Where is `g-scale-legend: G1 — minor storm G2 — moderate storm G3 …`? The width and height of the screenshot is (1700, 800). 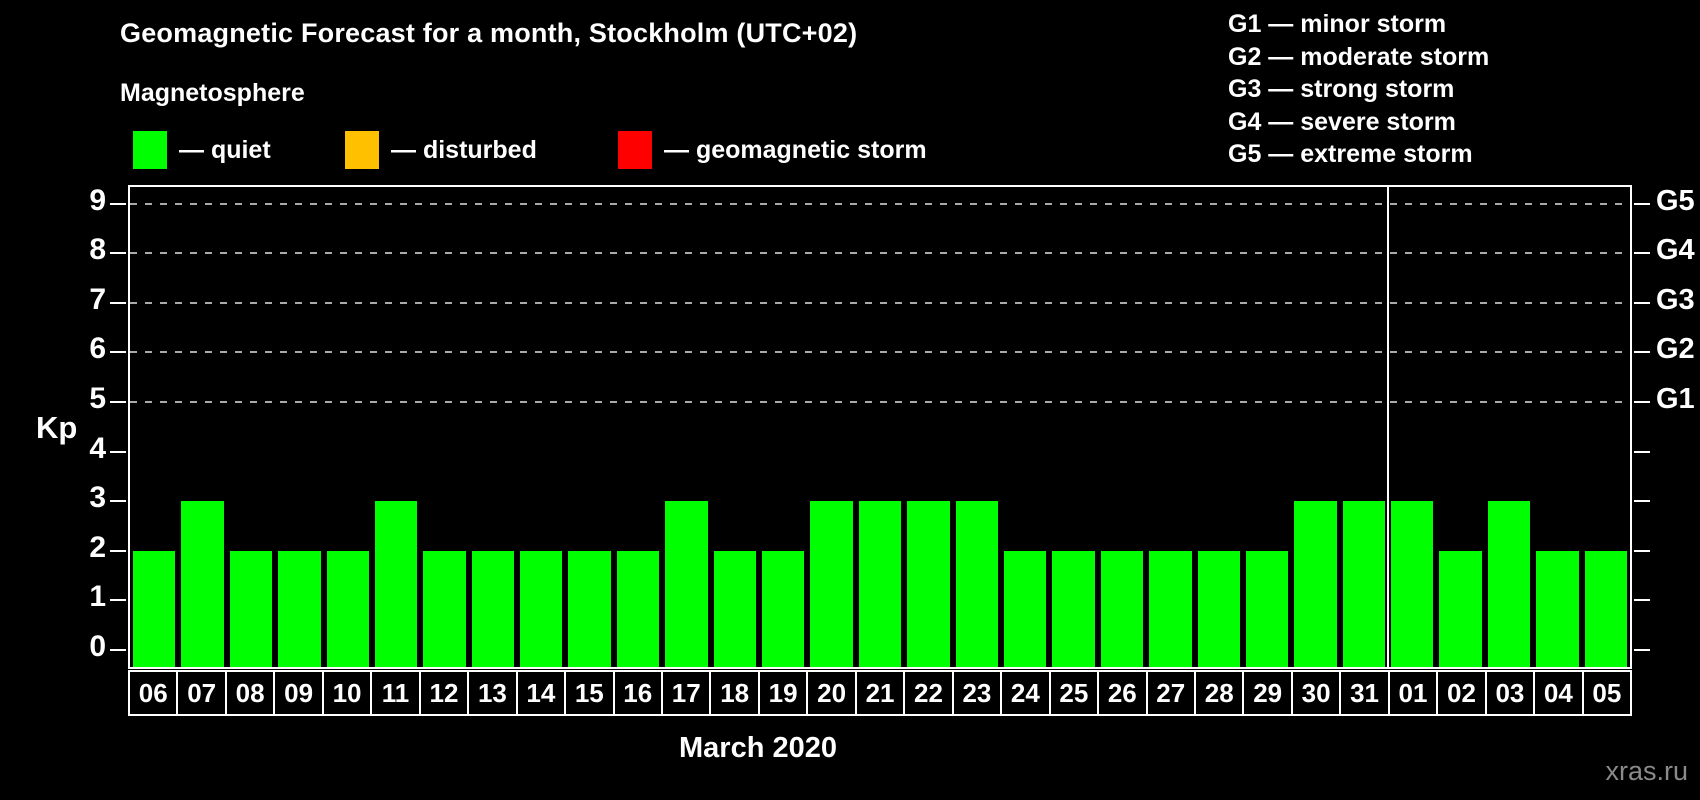
g-scale-legend: G1 — minor storm G2 — moderate storm G3 … is located at coordinates (1358, 89).